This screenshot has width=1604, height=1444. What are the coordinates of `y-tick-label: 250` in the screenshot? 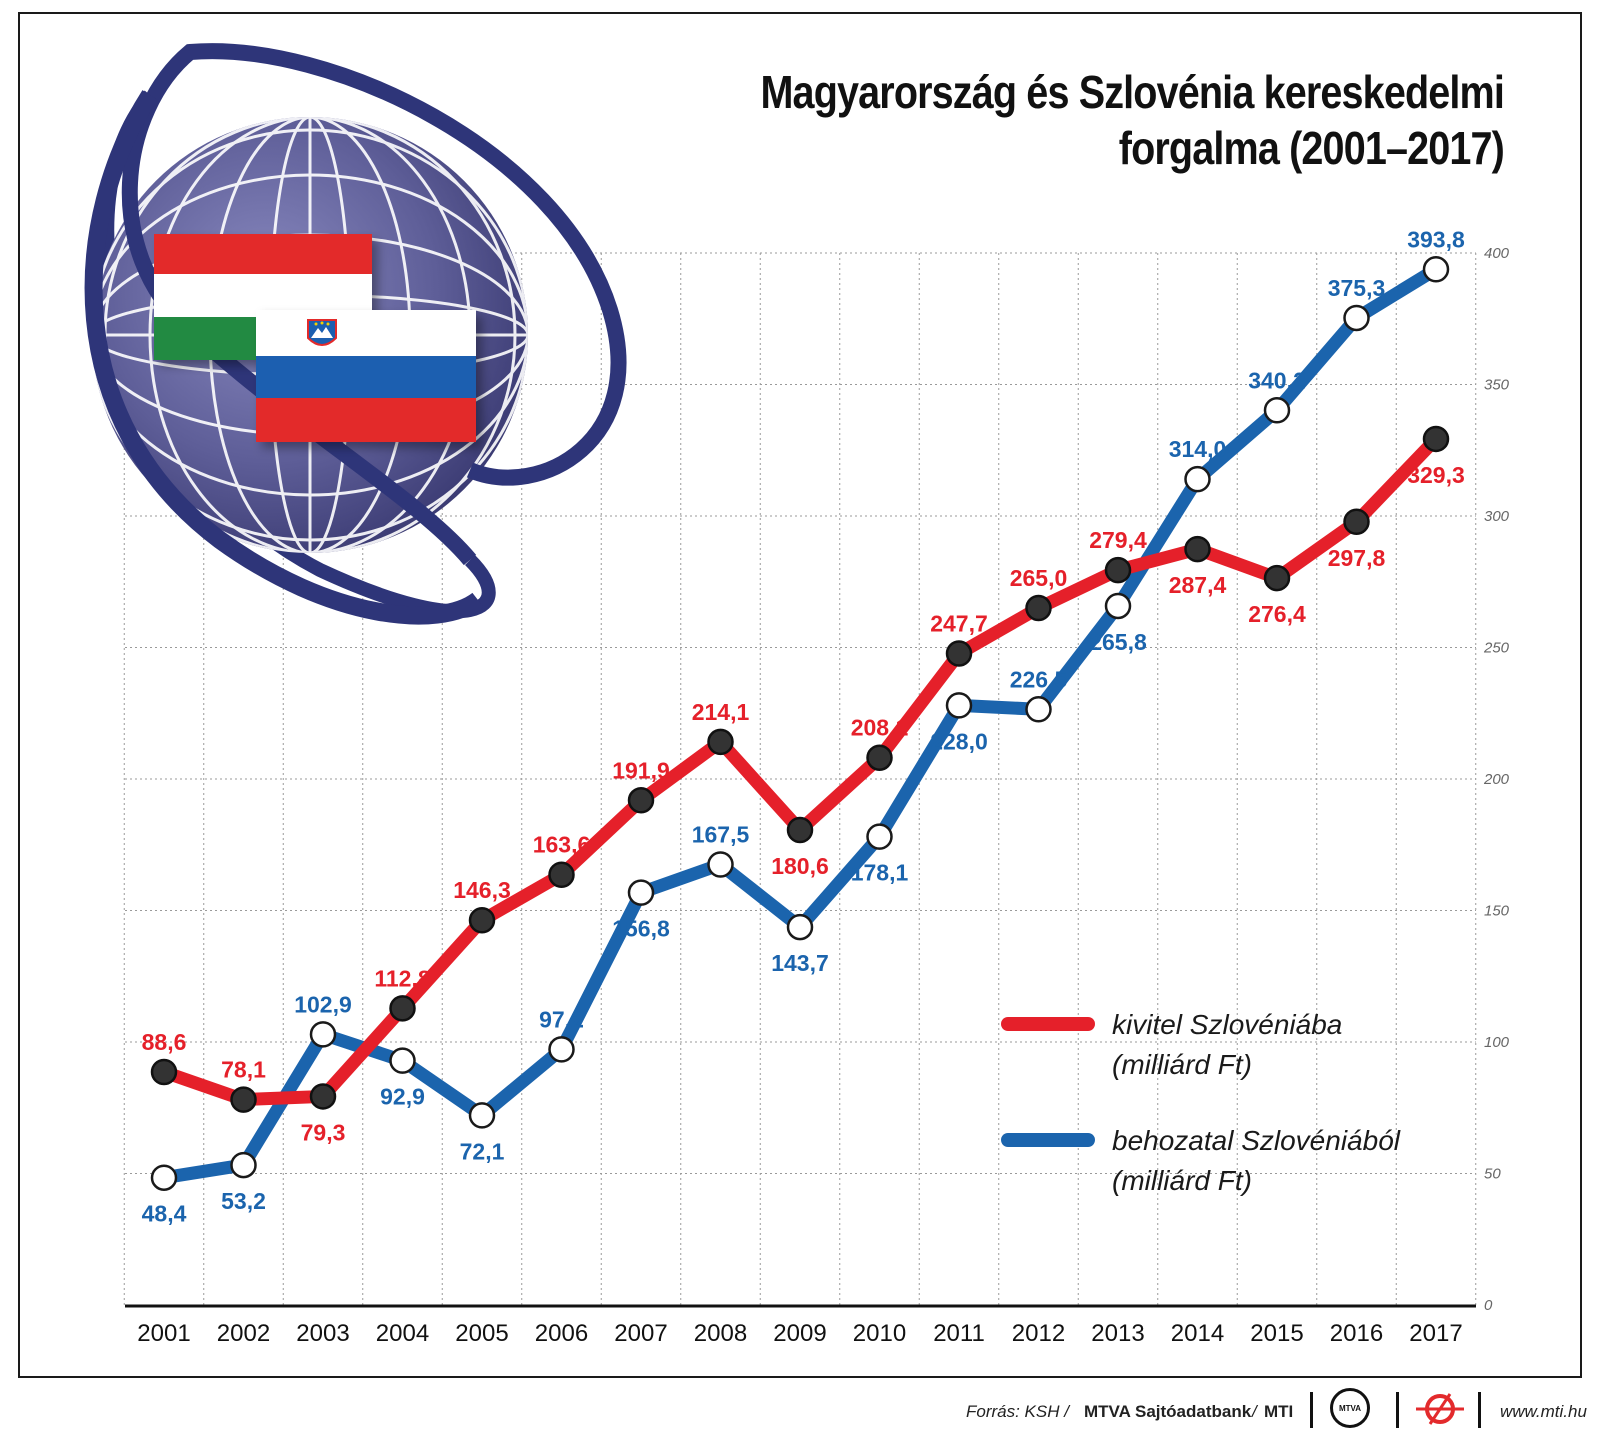 It's located at (1496, 648).